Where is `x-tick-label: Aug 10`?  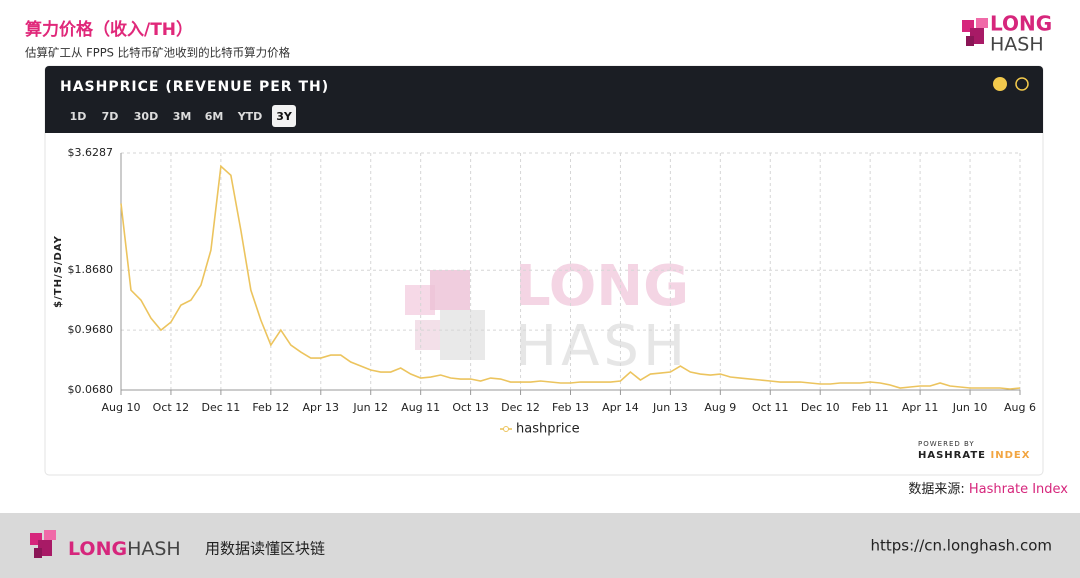
x-tick-label: Aug 10 is located at coordinates (121, 407).